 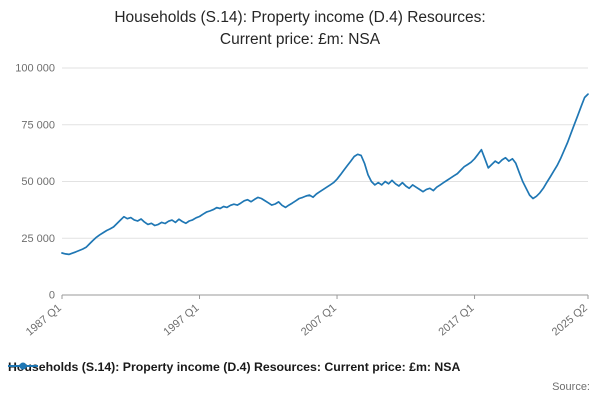 What do you see at coordinates (570, 320) in the screenshot?
I see `x-axis-tick-label: 2025 Q2` at bounding box center [570, 320].